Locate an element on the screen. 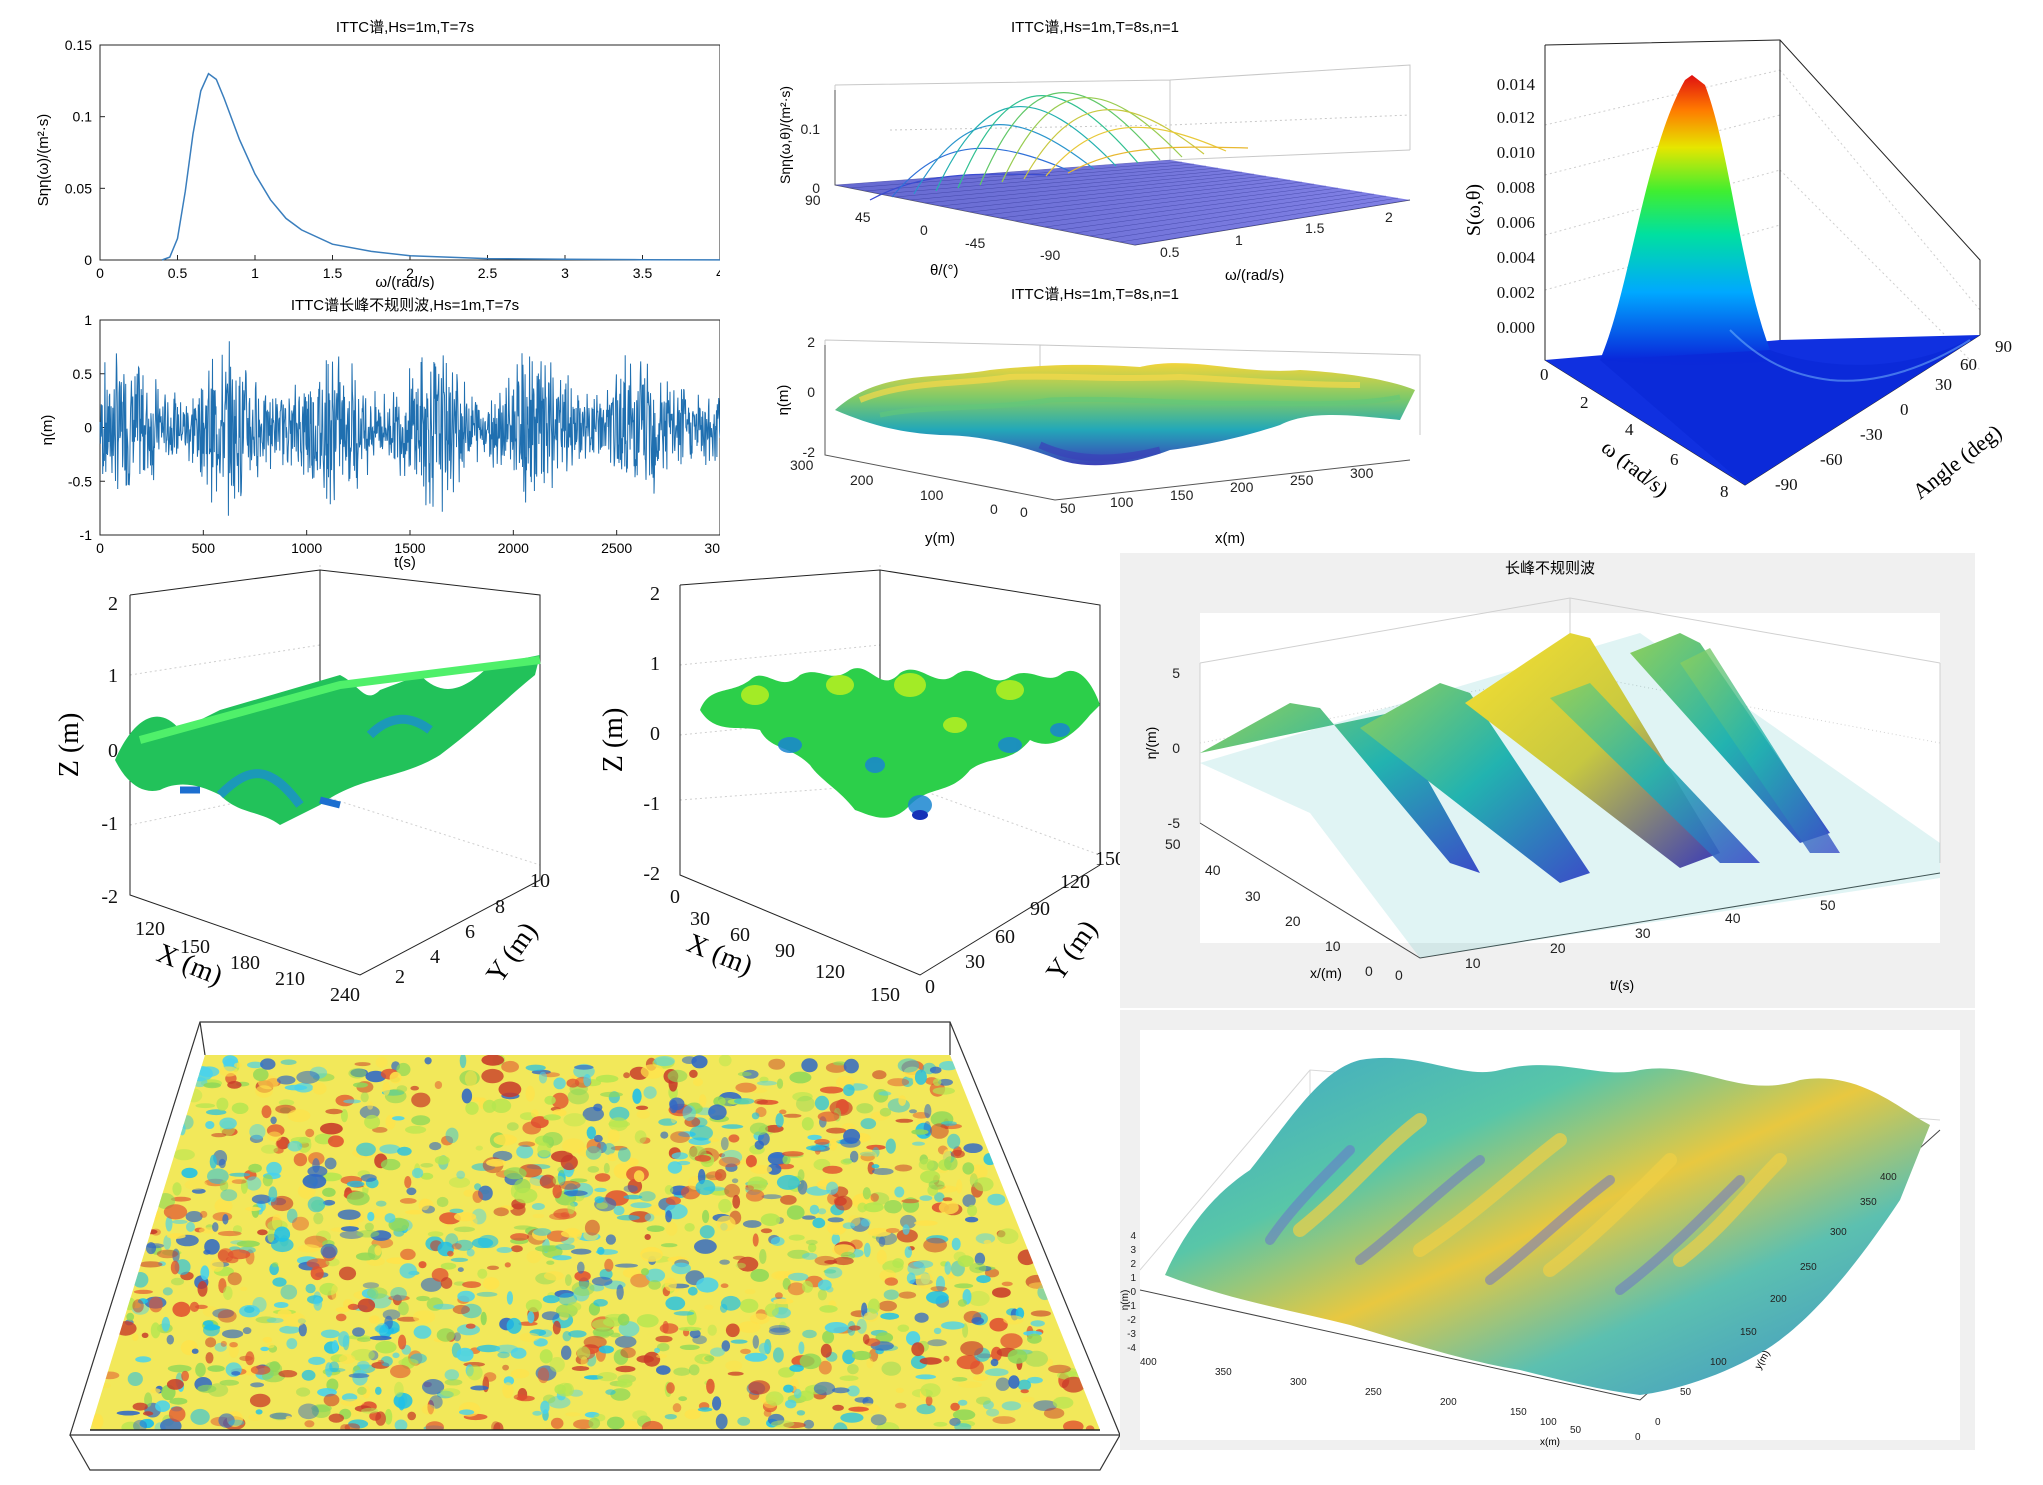 Image resolution: width=2043 pixels, height=1485 pixels. z-axis-label: Sηη(ω,θ)/(m²·s) is located at coordinates (785, 135).